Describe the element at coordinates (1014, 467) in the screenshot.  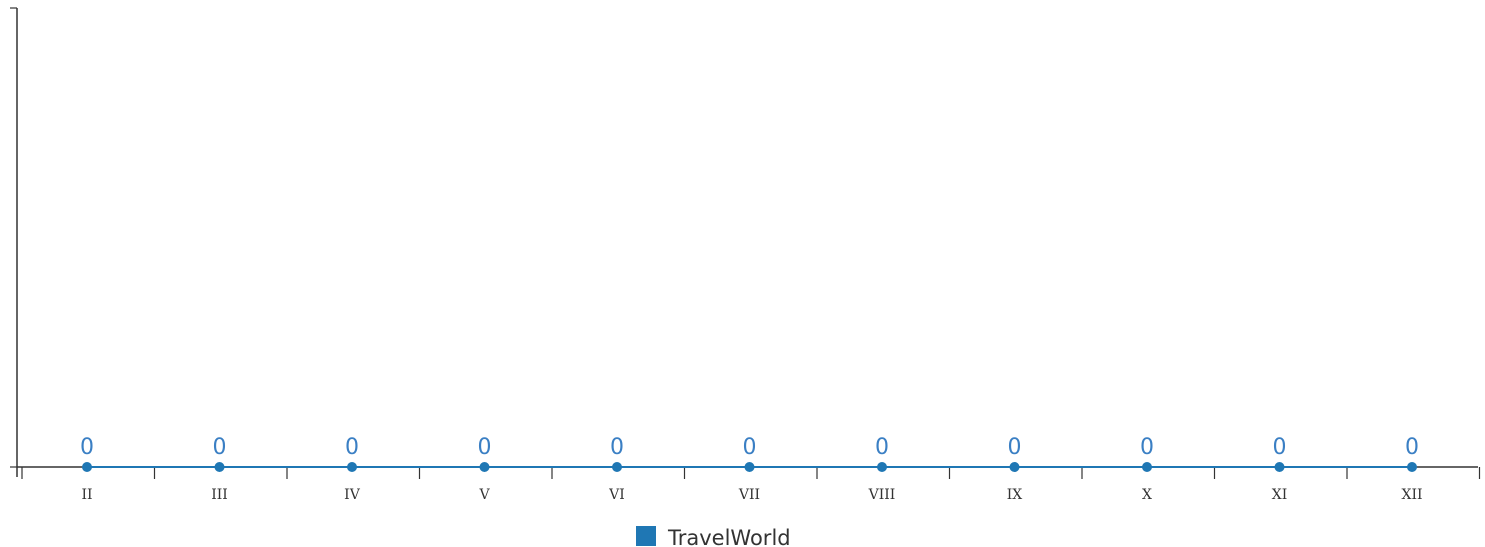
I see `data-point-ix` at that location.